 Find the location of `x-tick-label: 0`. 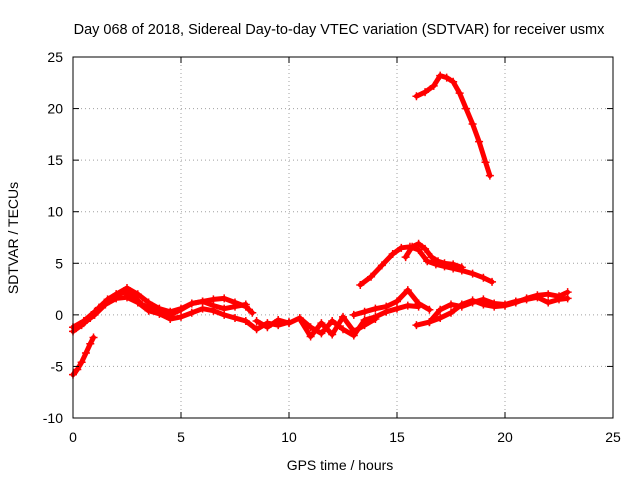

x-tick-label: 0 is located at coordinates (73, 437).